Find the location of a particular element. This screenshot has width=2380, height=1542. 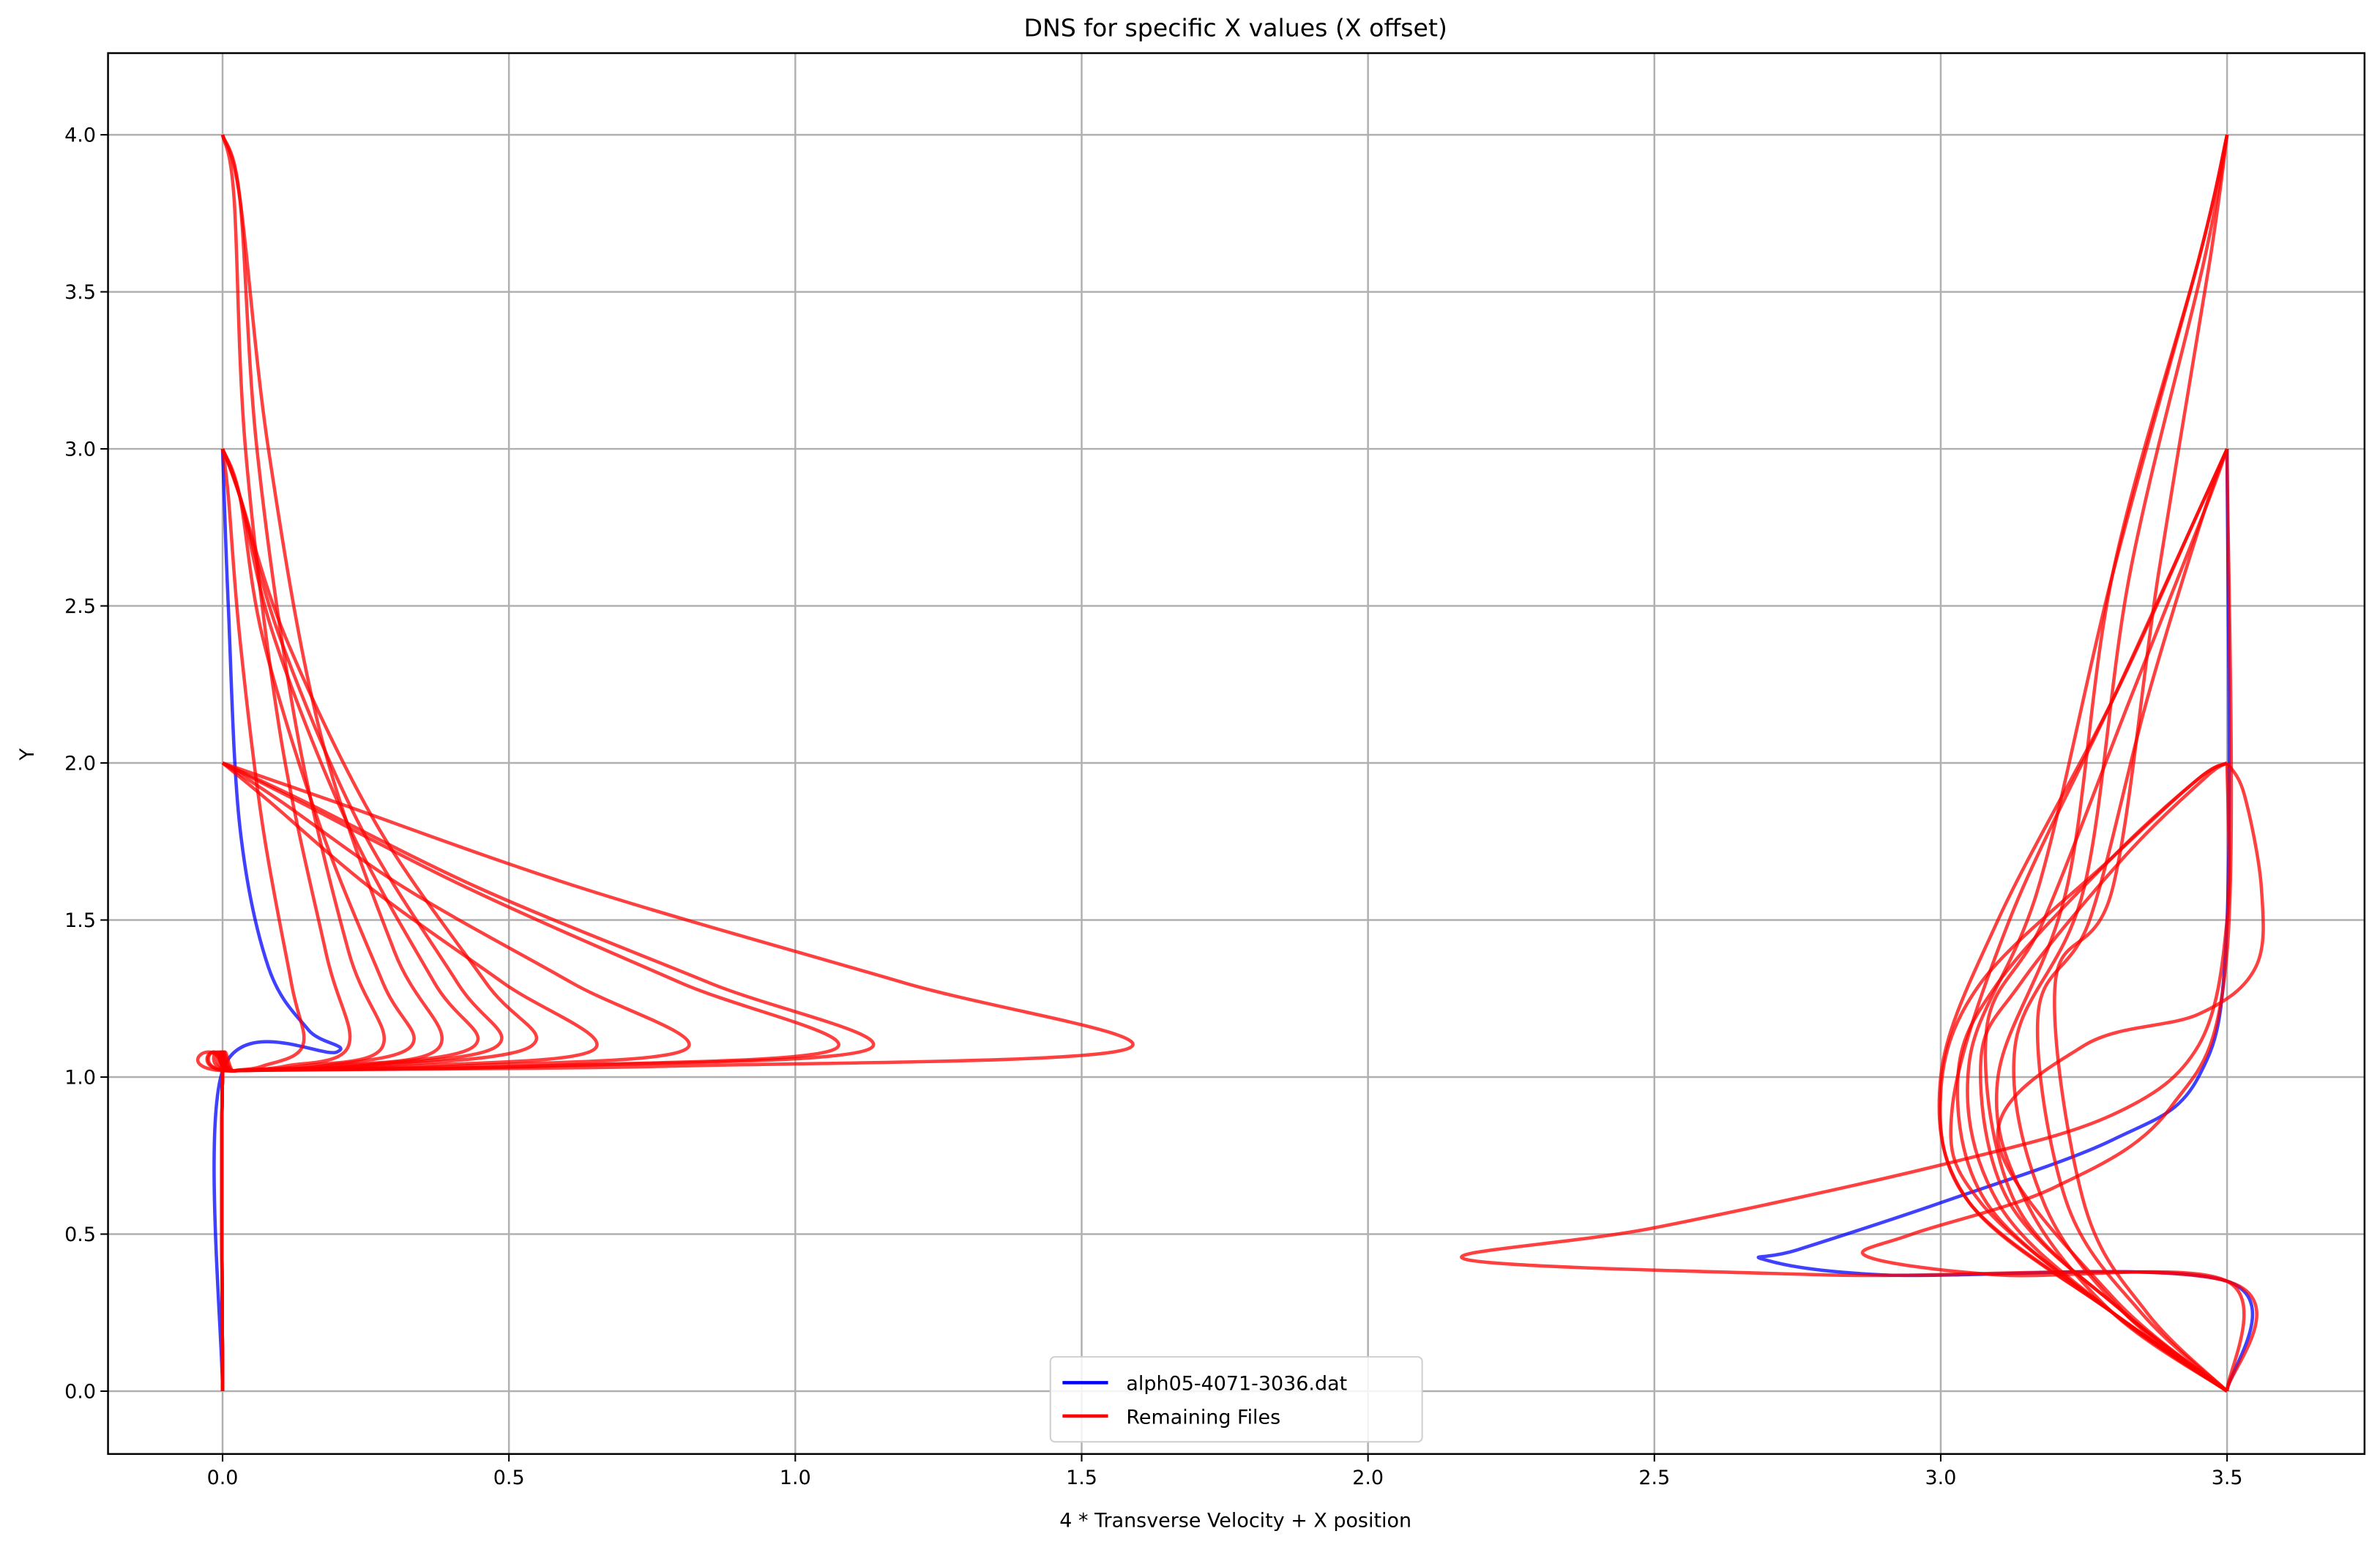

x-tick-label: 2.0 is located at coordinates (1368, 1478).